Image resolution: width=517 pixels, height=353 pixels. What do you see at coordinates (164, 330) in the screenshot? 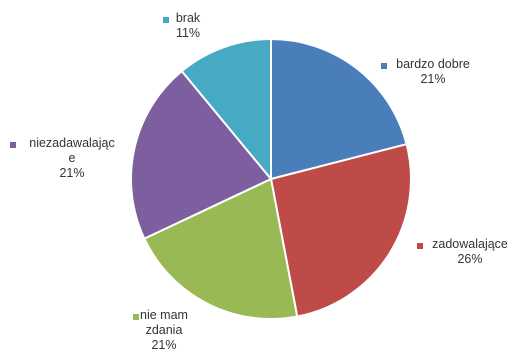
I see `slice-category-label: zdania` at bounding box center [164, 330].